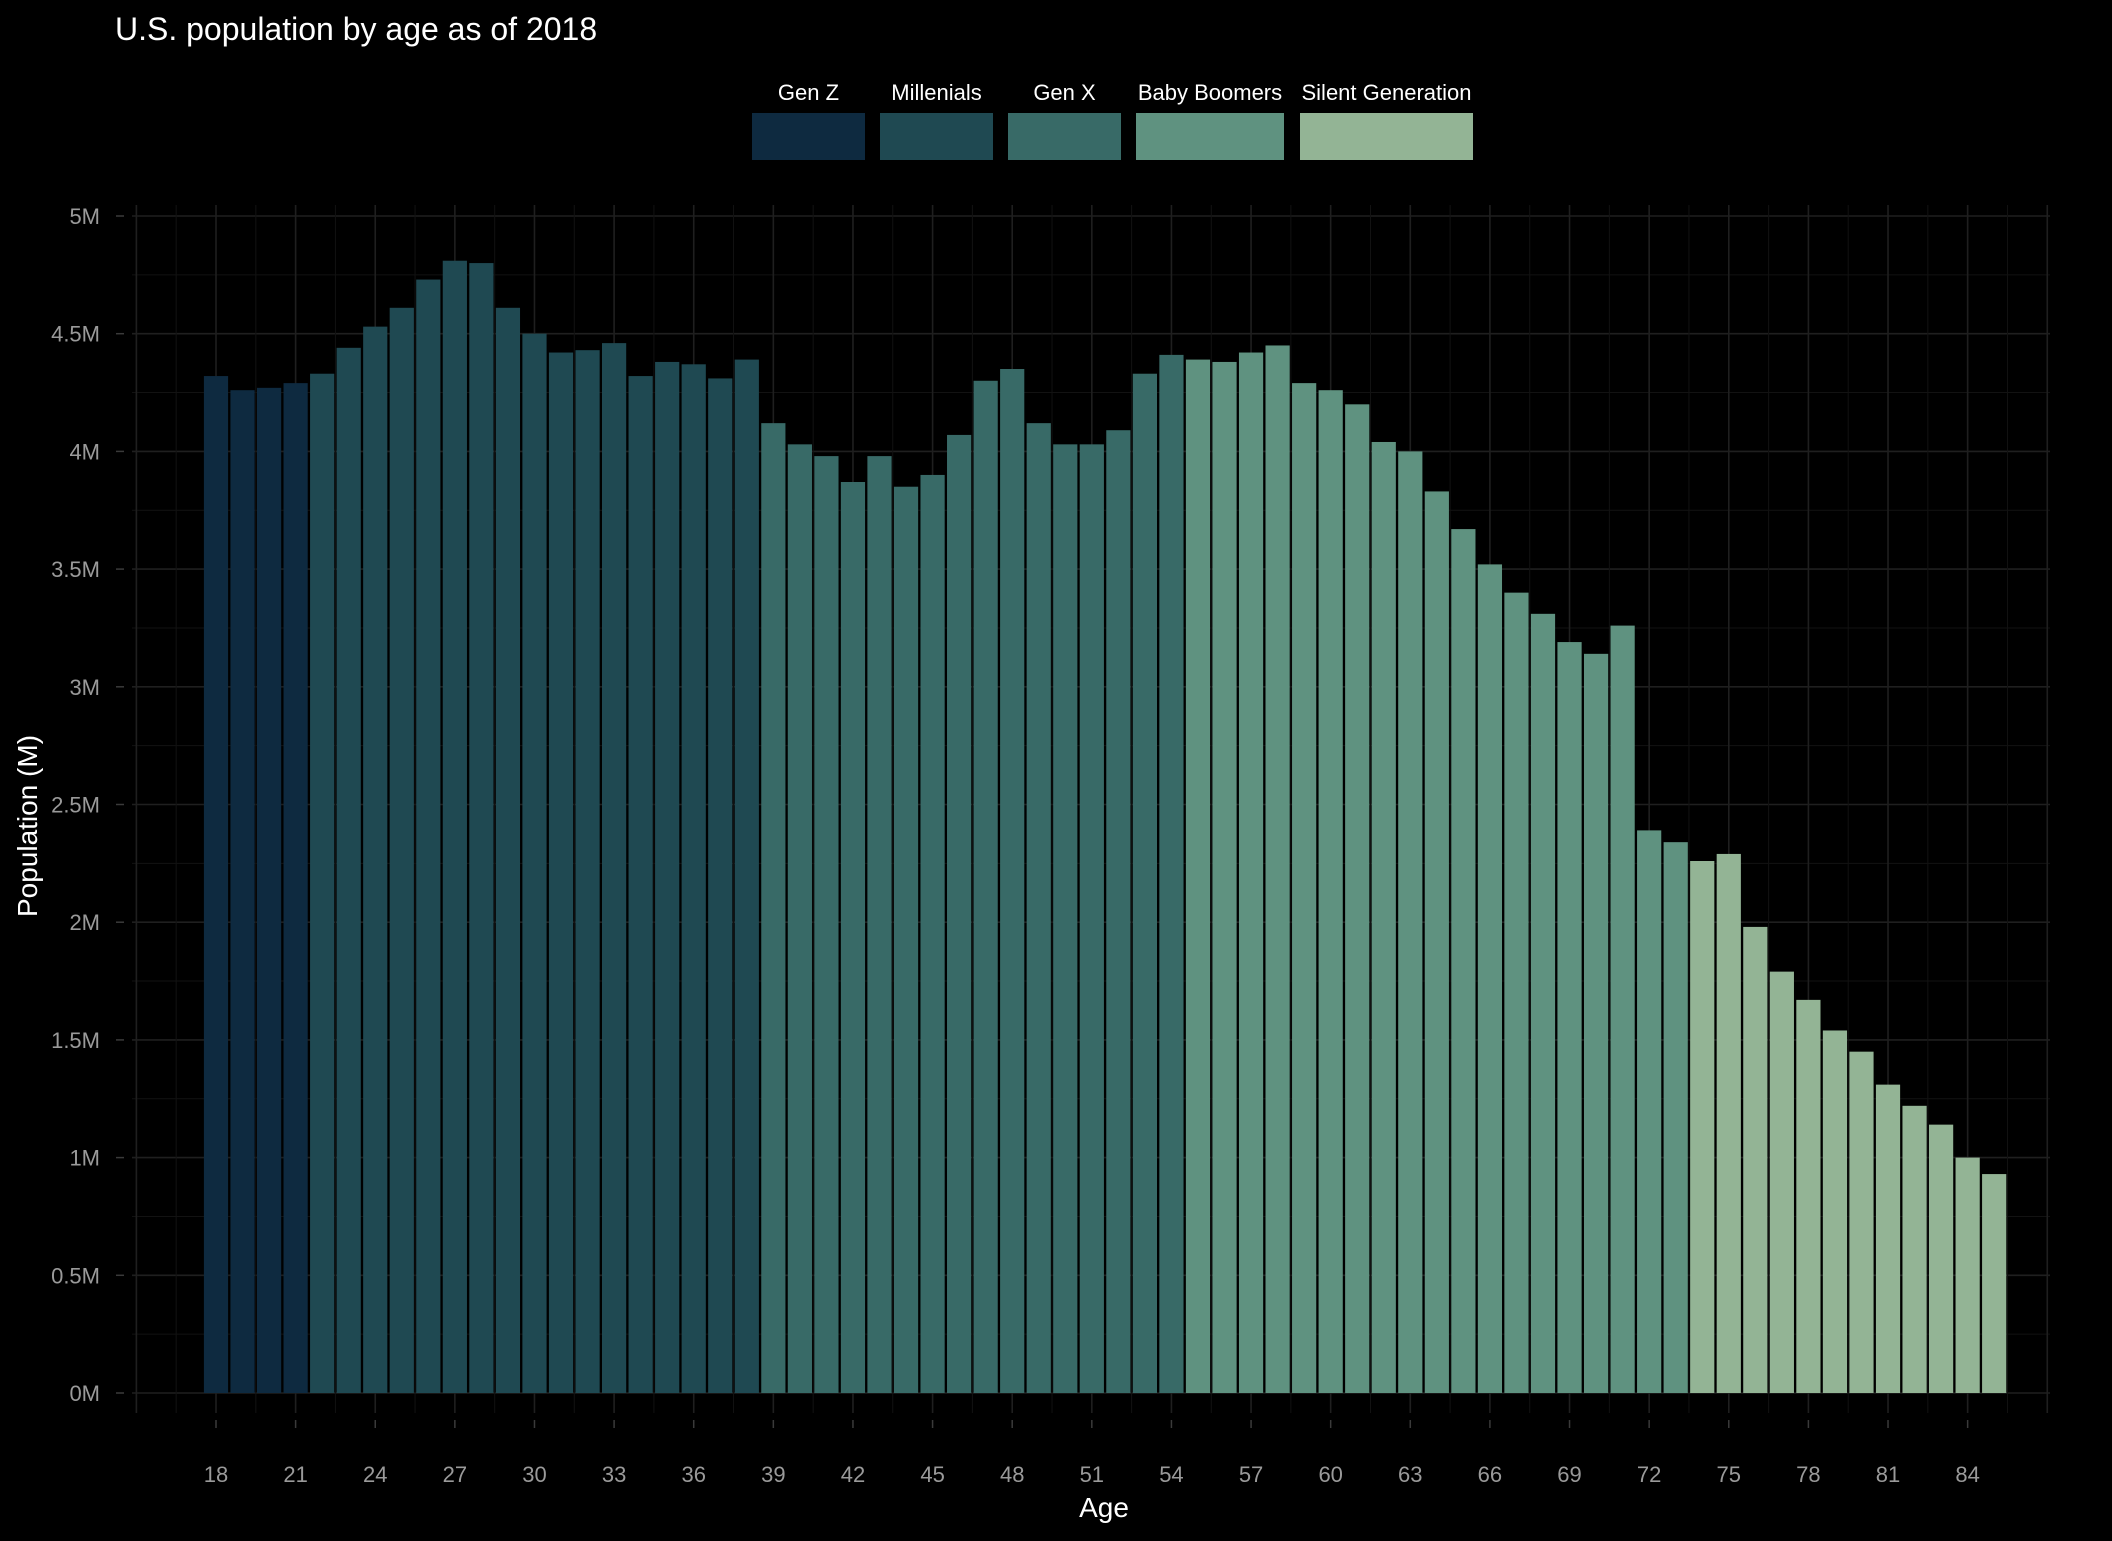  What do you see at coordinates (1888, 1474) in the screenshot?
I see `x-tick-label: 81` at bounding box center [1888, 1474].